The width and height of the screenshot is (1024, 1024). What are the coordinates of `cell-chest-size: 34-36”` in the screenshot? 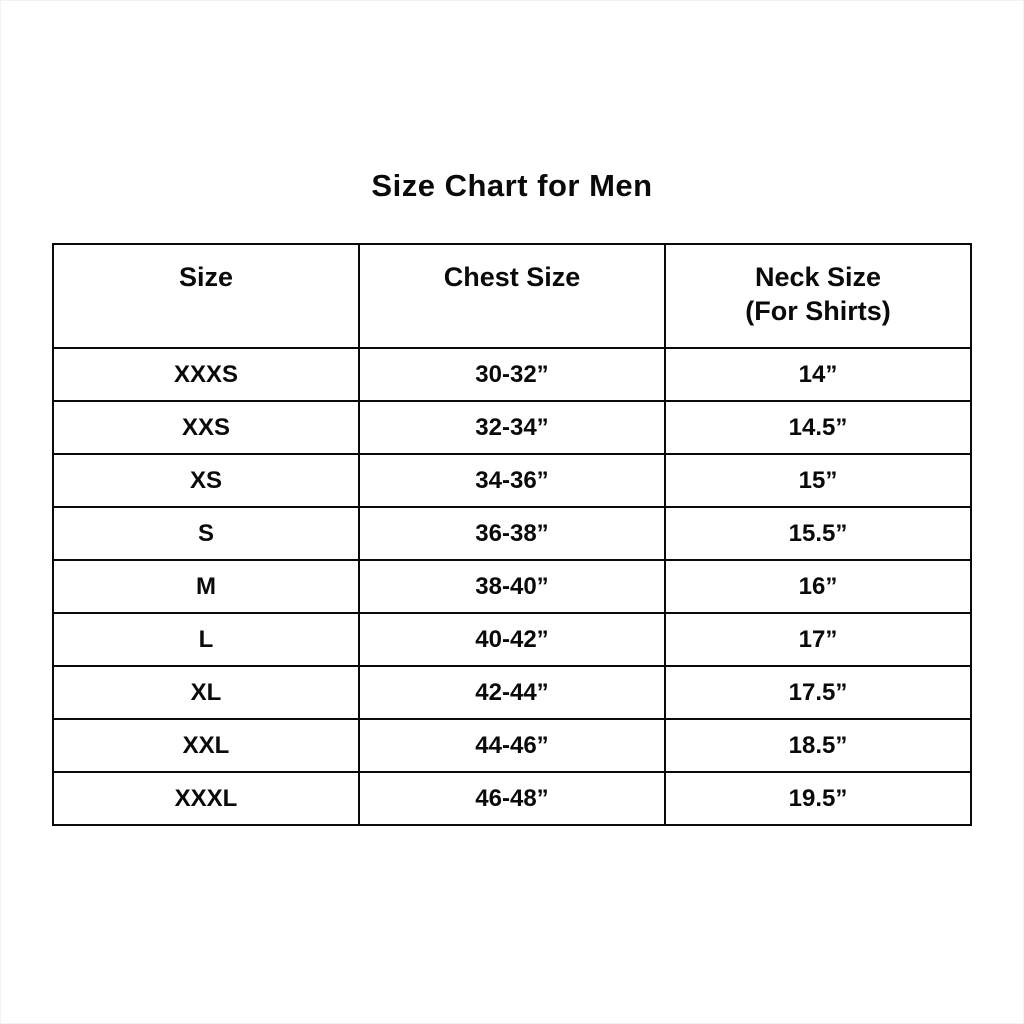 It's located at (512, 480).